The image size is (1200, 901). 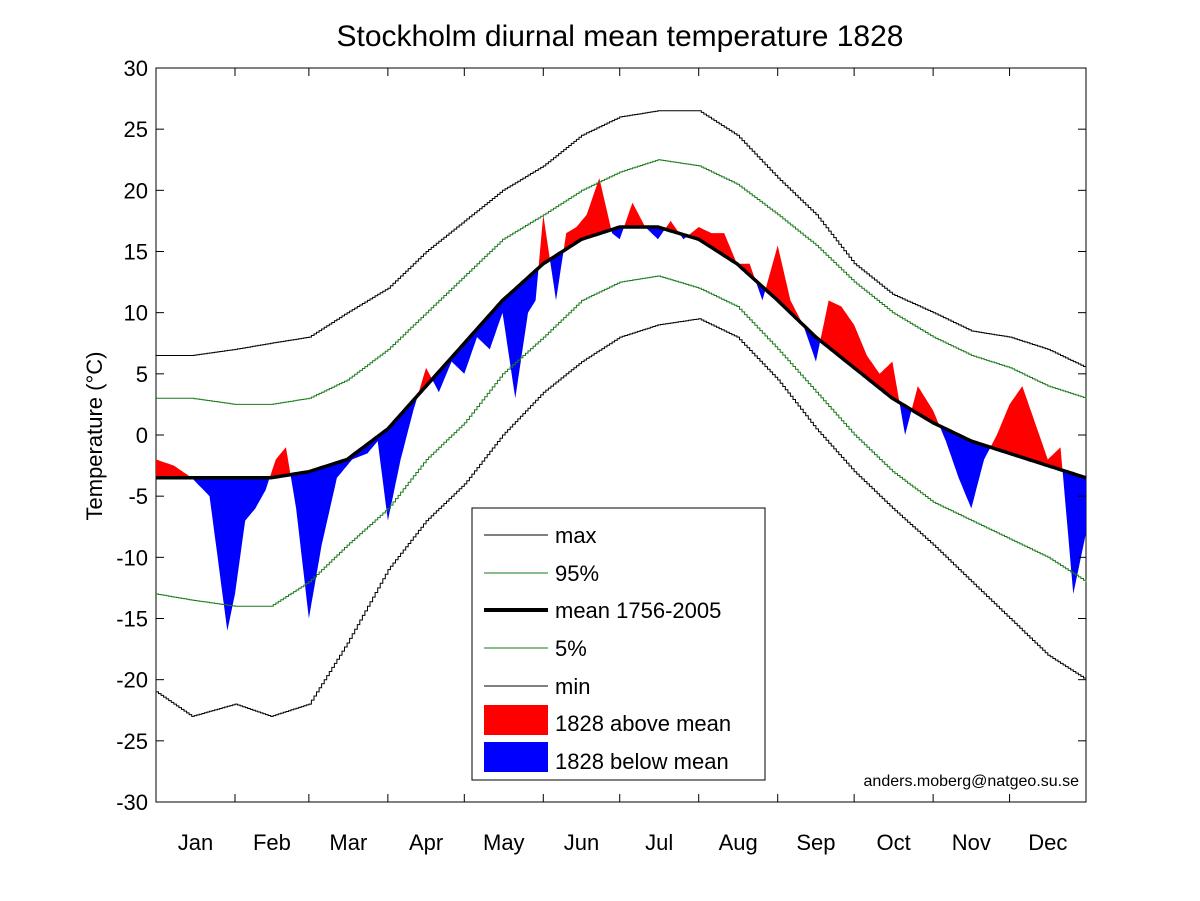 What do you see at coordinates (136, 313) in the screenshot?
I see `y-tick-label: 10` at bounding box center [136, 313].